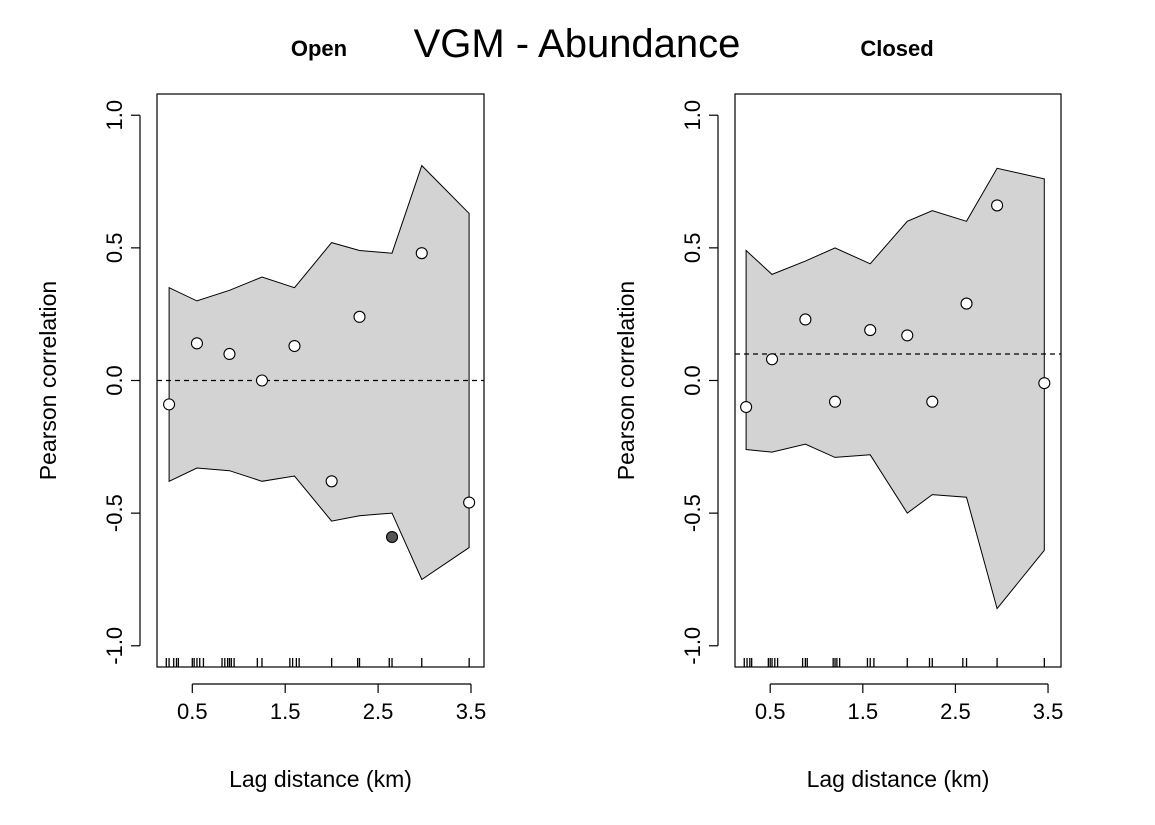 This screenshot has height=825, width=1155. What do you see at coordinates (319, 48) in the screenshot?
I see `panel-title: Open` at bounding box center [319, 48].